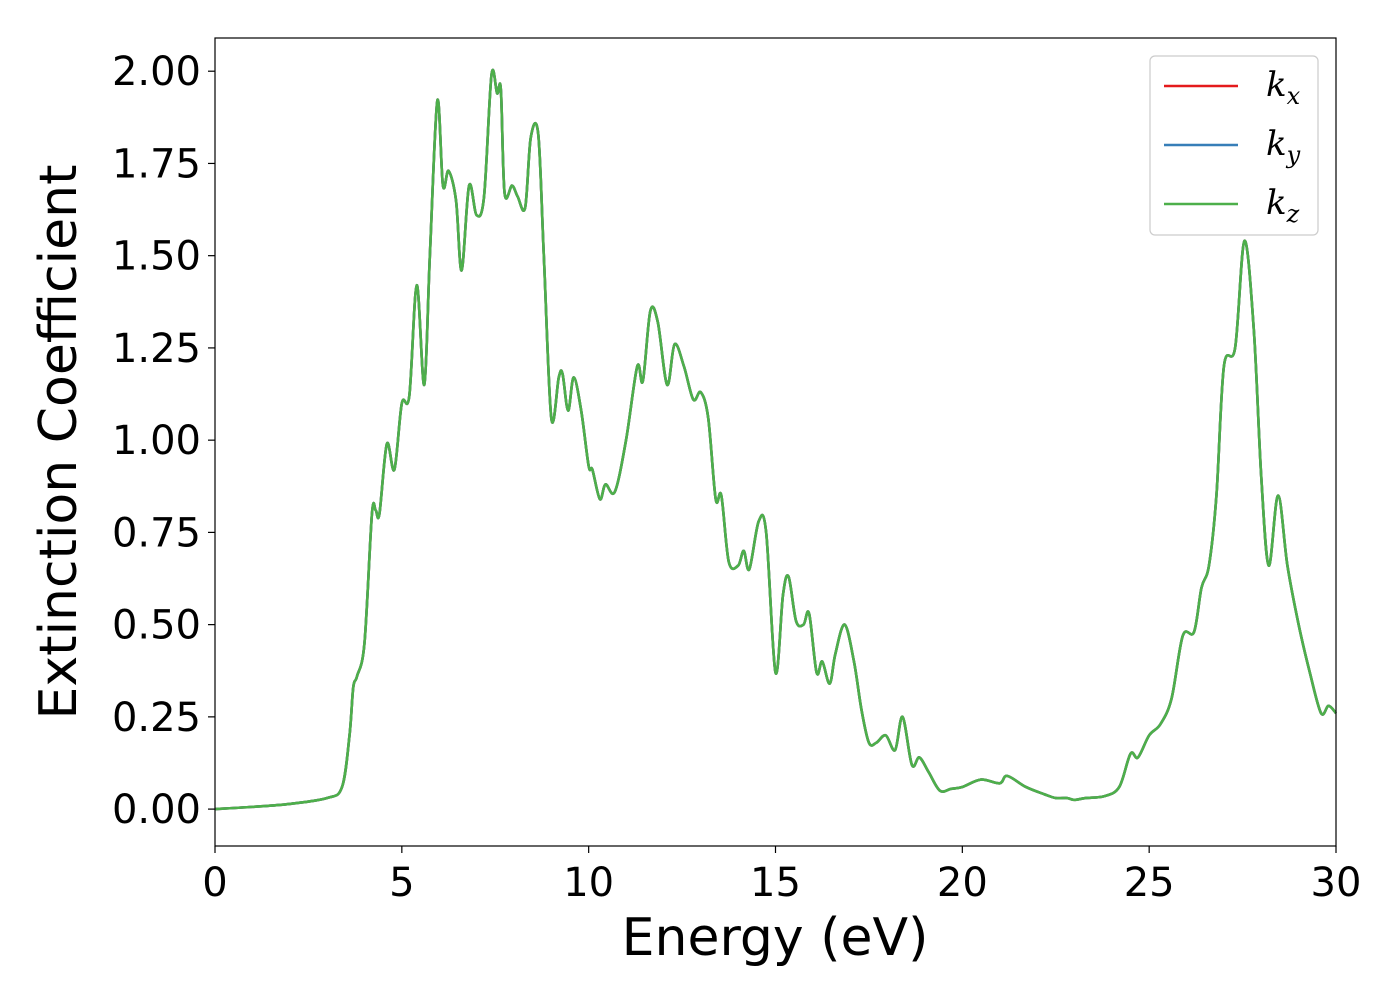  Describe the element at coordinates (156, 164) in the screenshot. I see `y-tick-label: 1.75` at that location.